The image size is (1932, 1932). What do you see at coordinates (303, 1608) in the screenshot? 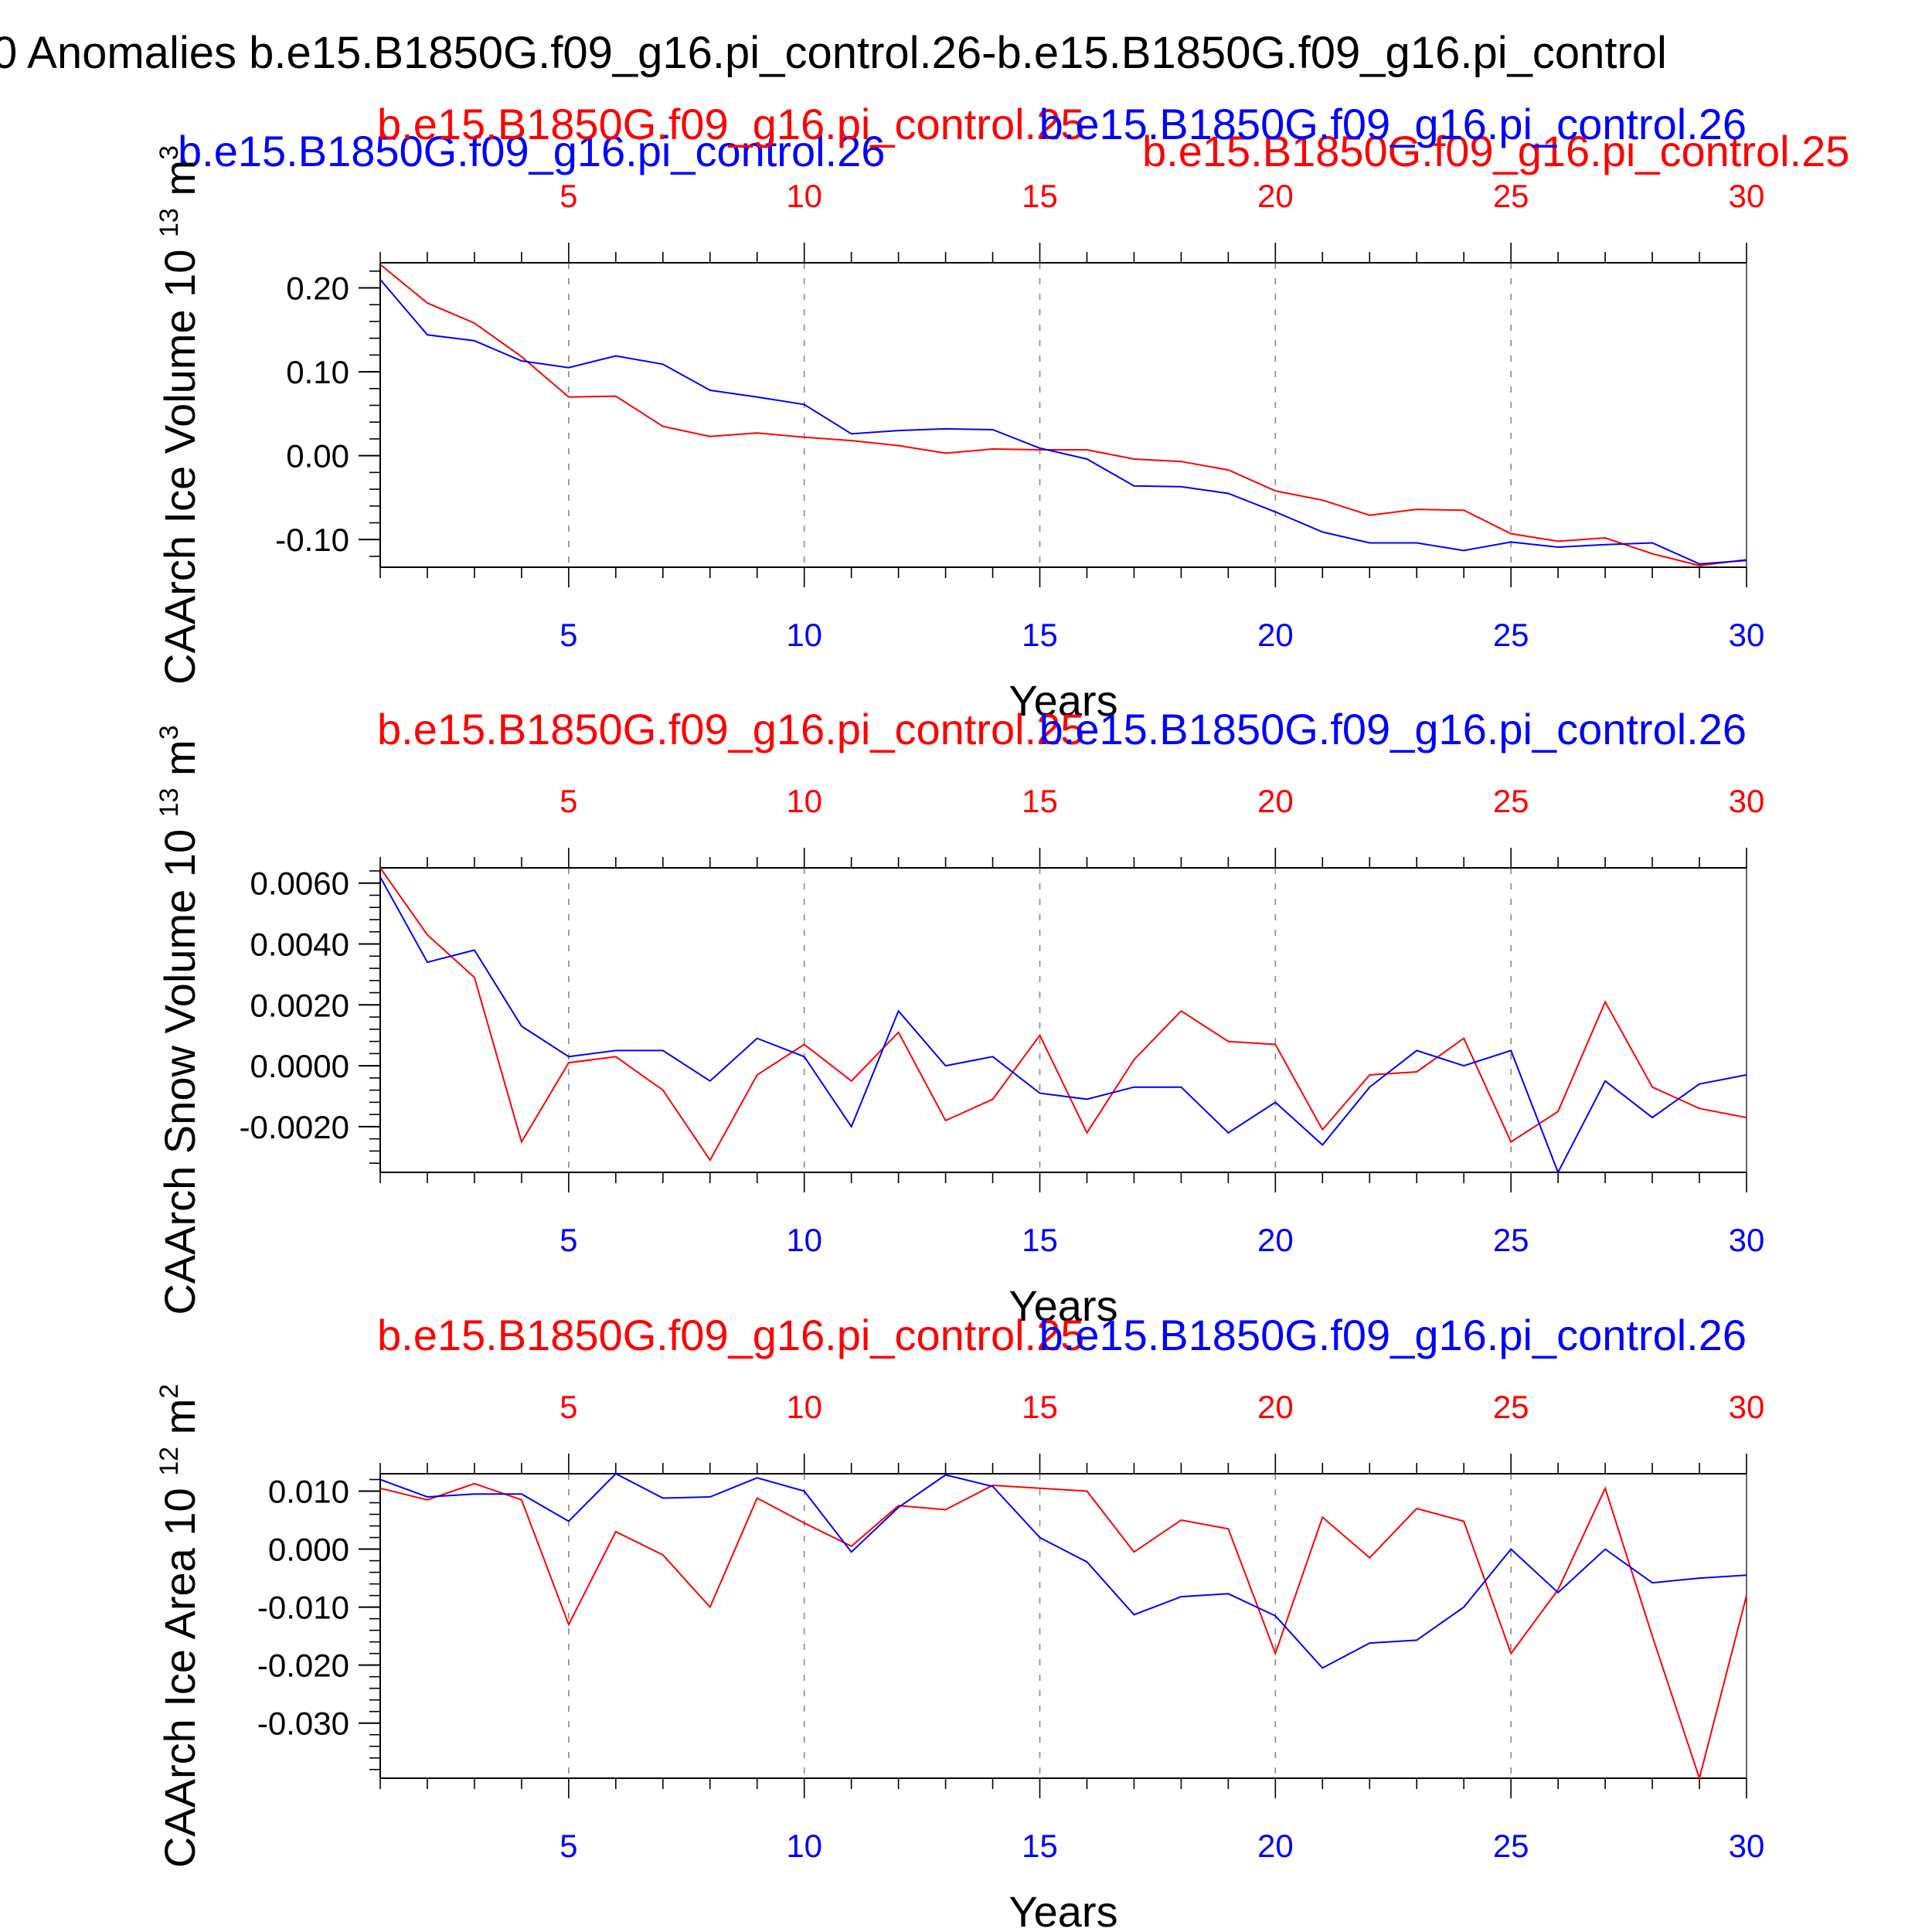
I see `y-tick-label: -0.010` at bounding box center [303, 1608].